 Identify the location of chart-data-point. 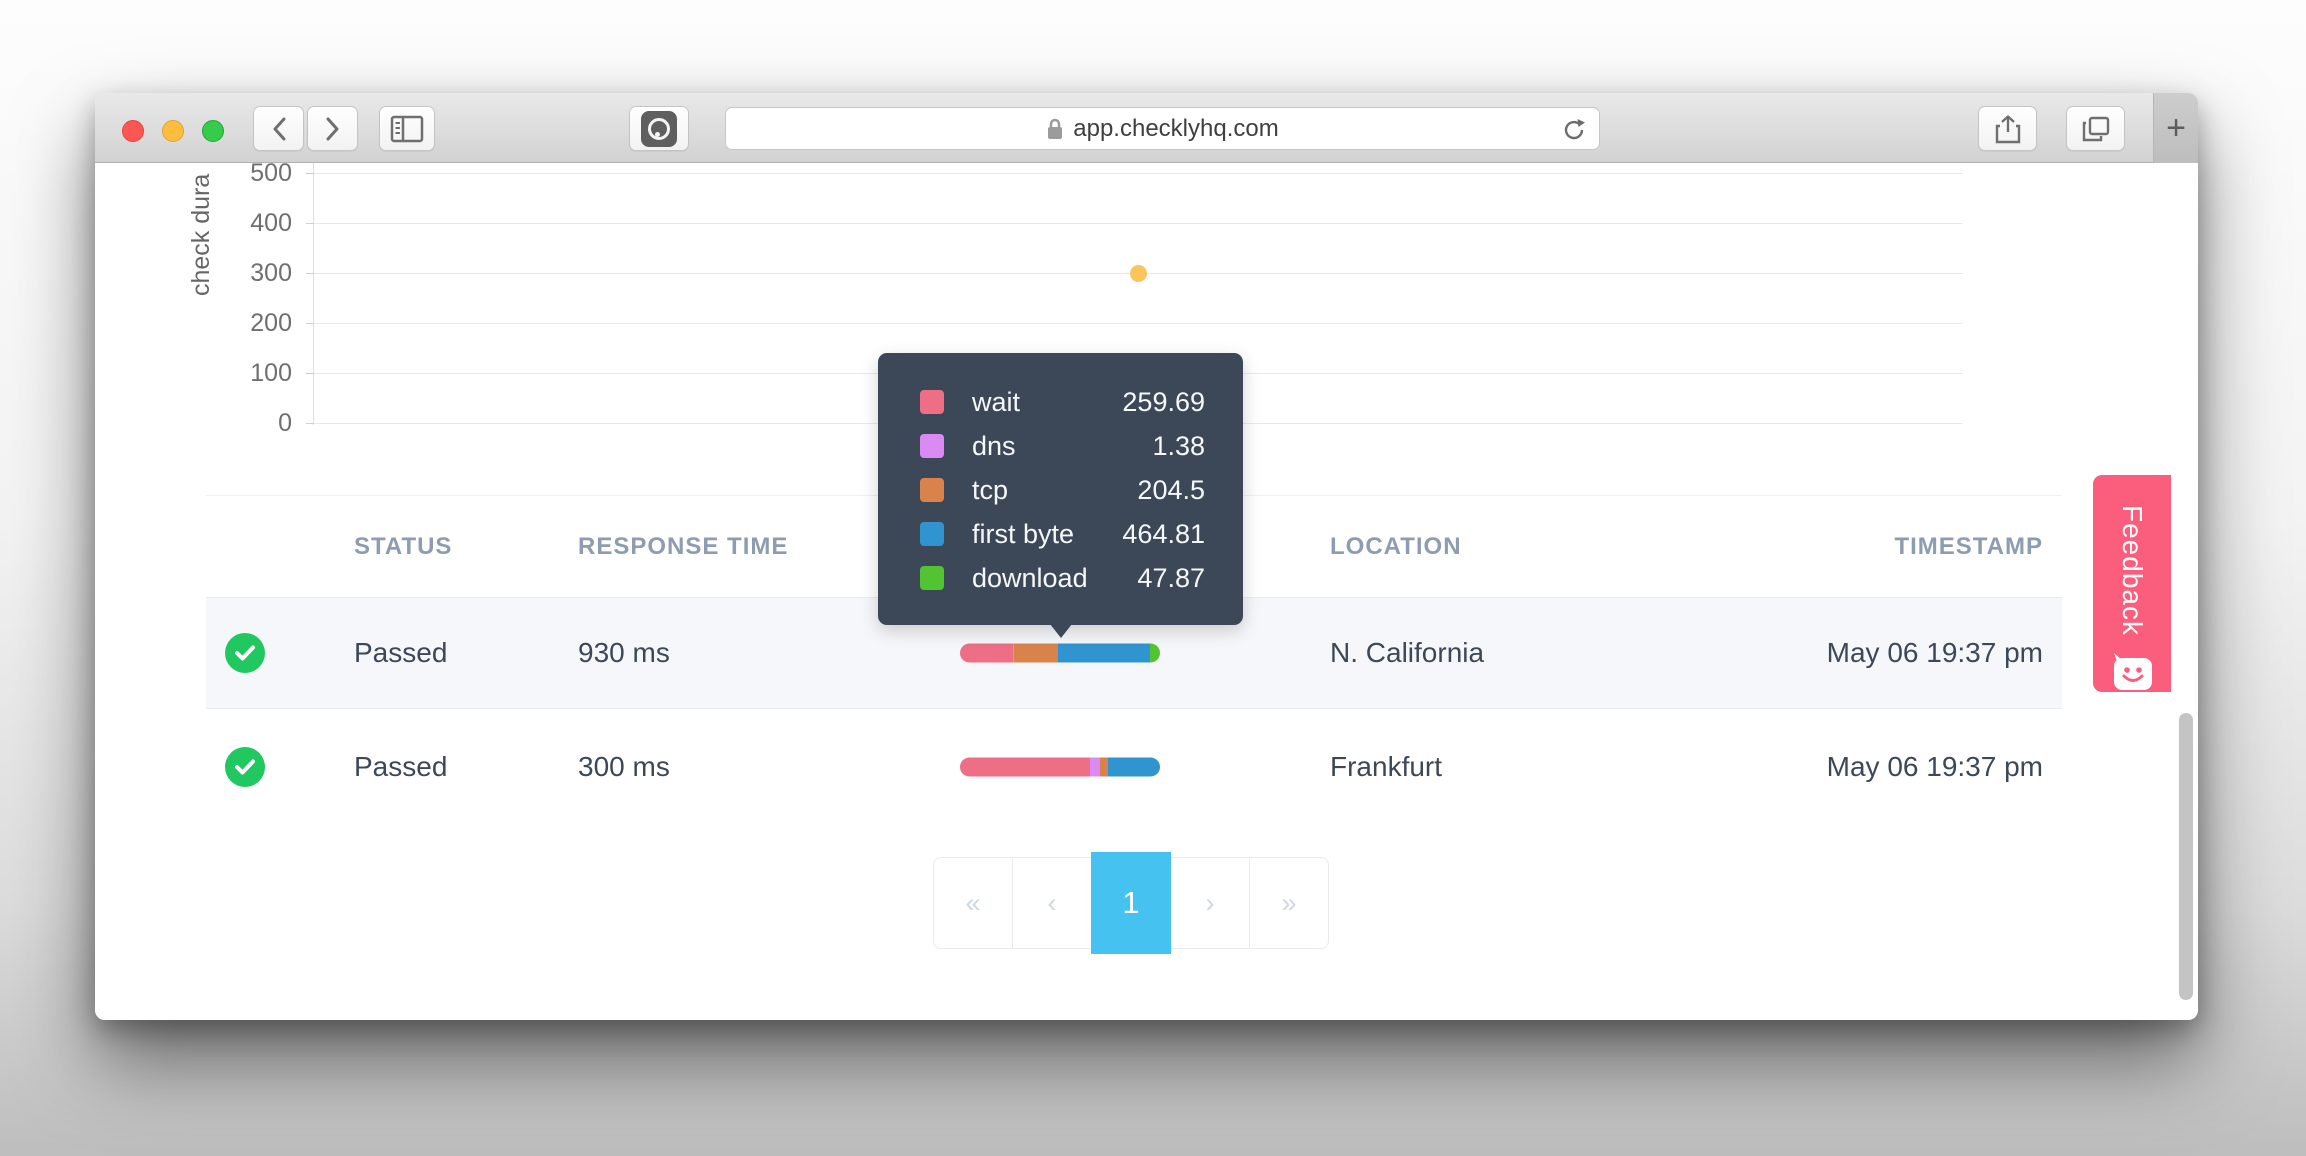
(1138, 273).